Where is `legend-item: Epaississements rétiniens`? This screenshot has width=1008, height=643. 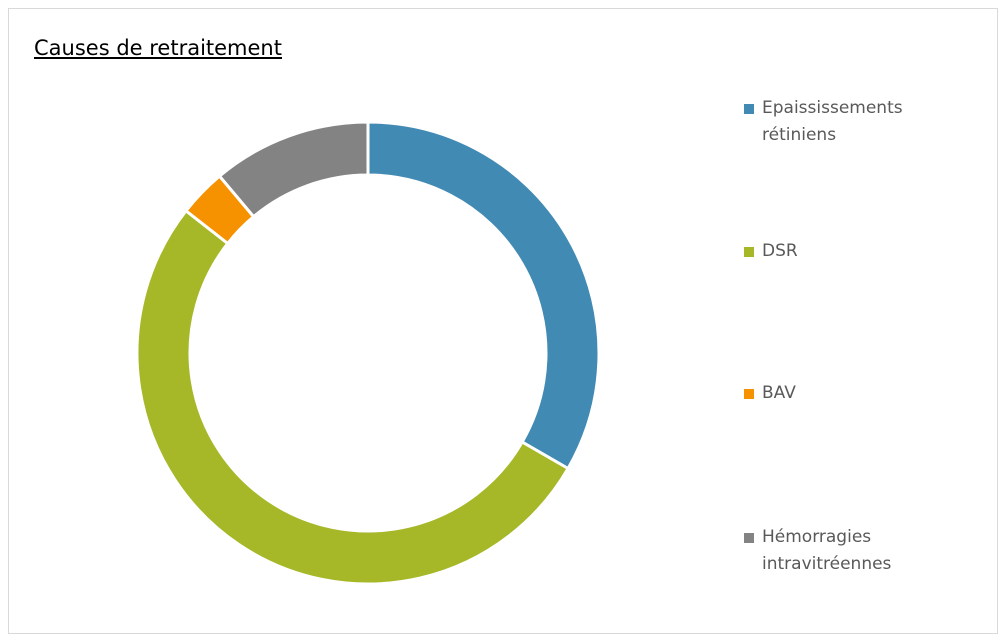
legend-item: Epaississements rétiniens is located at coordinates (844, 122).